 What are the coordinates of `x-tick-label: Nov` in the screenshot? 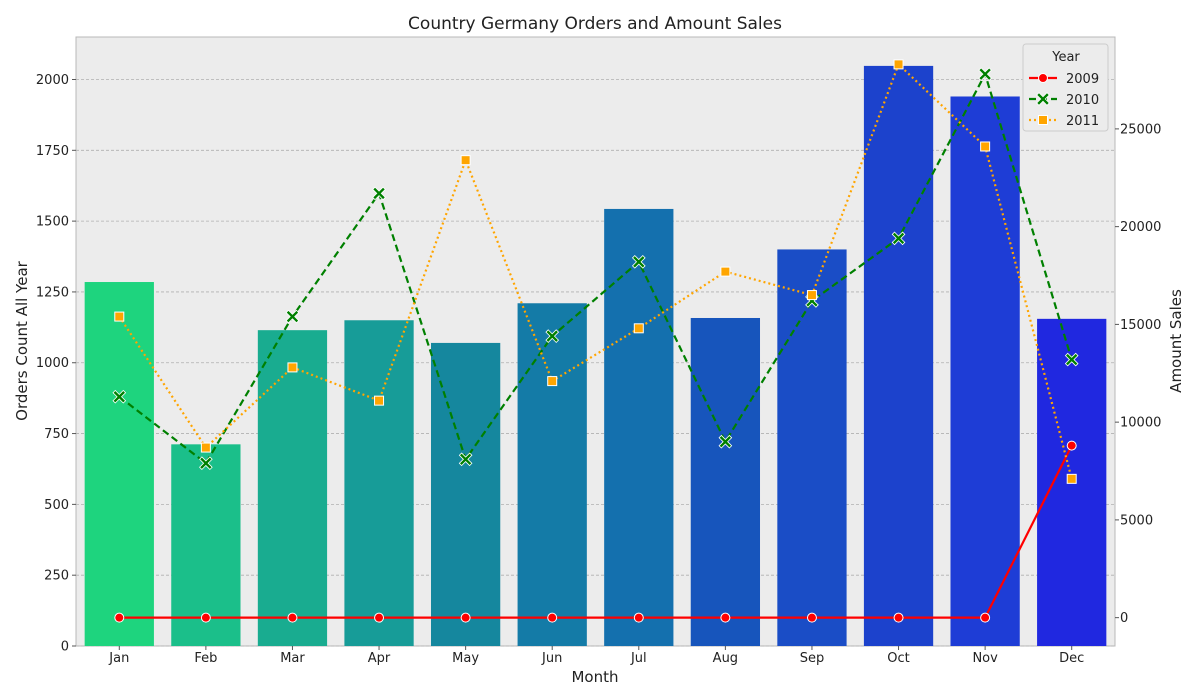 It's located at (985, 658).